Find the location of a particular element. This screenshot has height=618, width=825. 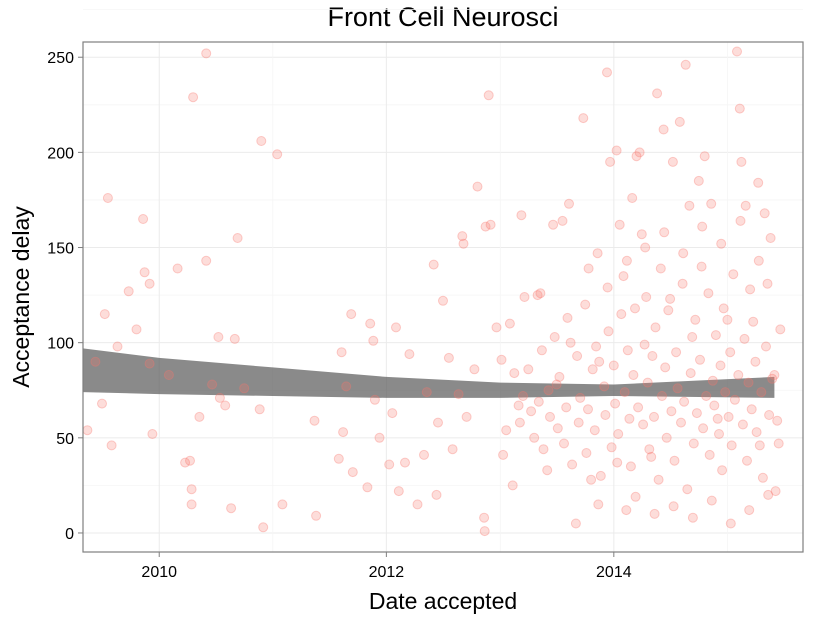

y-tick-label: 100 is located at coordinates (60, 344).